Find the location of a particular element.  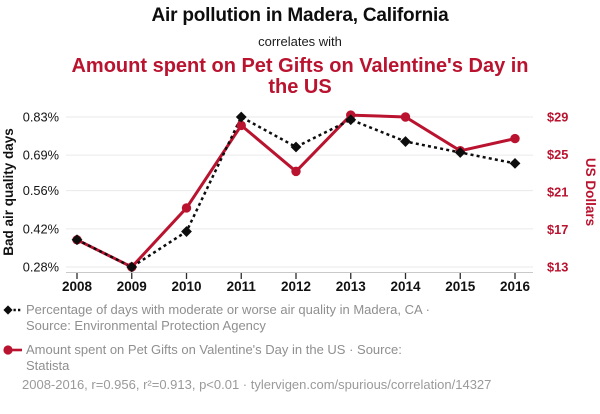

right-axis-title: US Dollars is located at coordinates (590, 192).